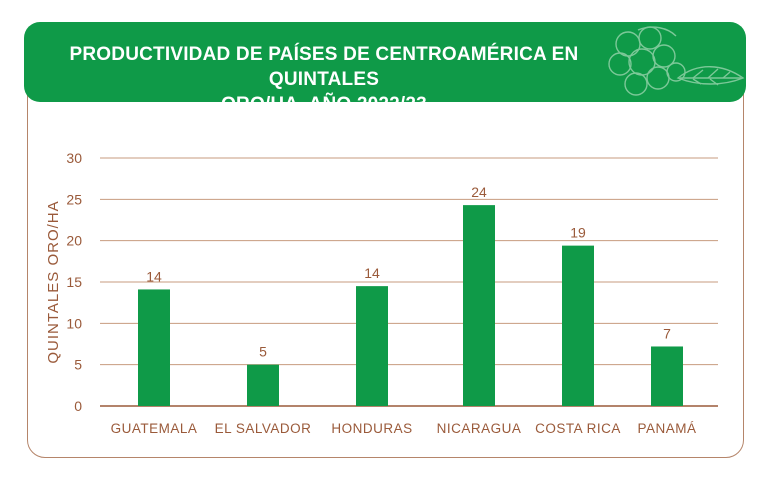 The height and width of the screenshot is (483, 768). What do you see at coordinates (578, 428) in the screenshot?
I see `category-label: COSTA RICA` at bounding box center [578, 428].